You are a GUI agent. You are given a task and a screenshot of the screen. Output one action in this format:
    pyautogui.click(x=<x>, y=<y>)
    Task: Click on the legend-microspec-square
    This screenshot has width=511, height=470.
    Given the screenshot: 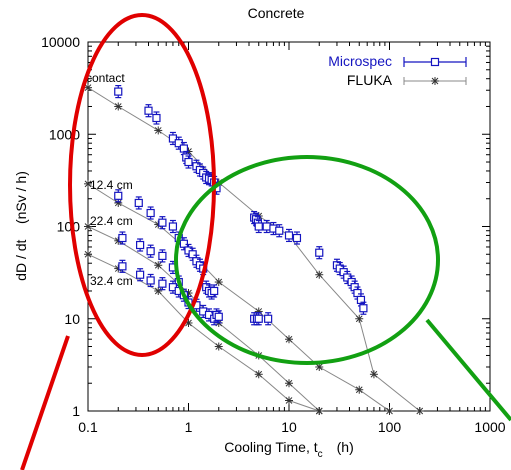 What is the action you would take?
    pyautogui.click(x=435, y=62)
    